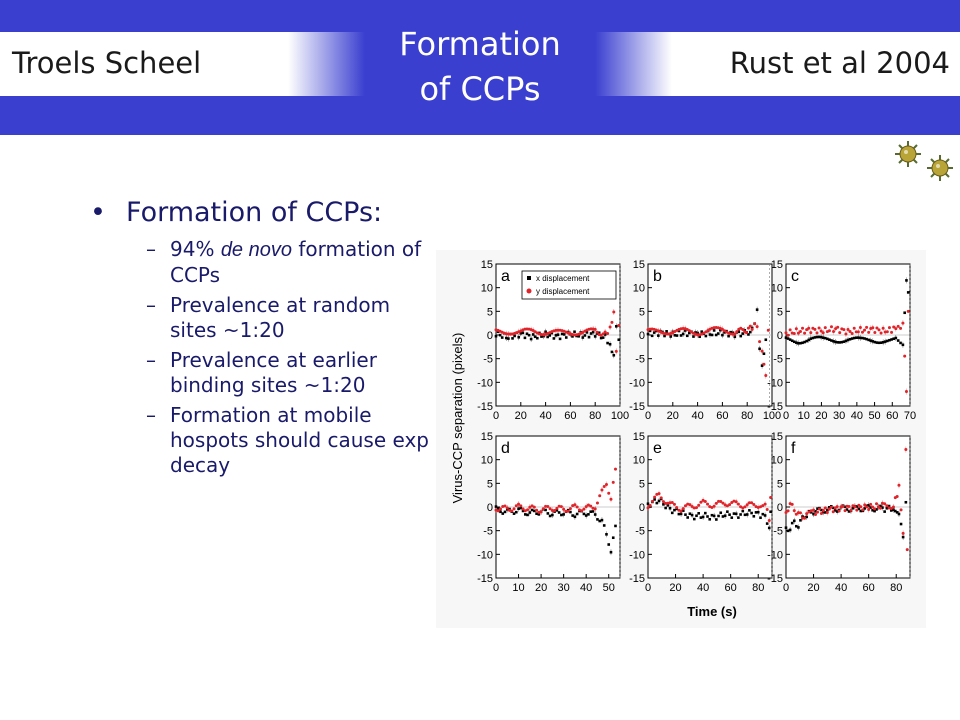  What do you see at coordinates (712, 611) in the screenshot?
I see `x-axis-label: Time (s)` at bounding box center [712, 611].